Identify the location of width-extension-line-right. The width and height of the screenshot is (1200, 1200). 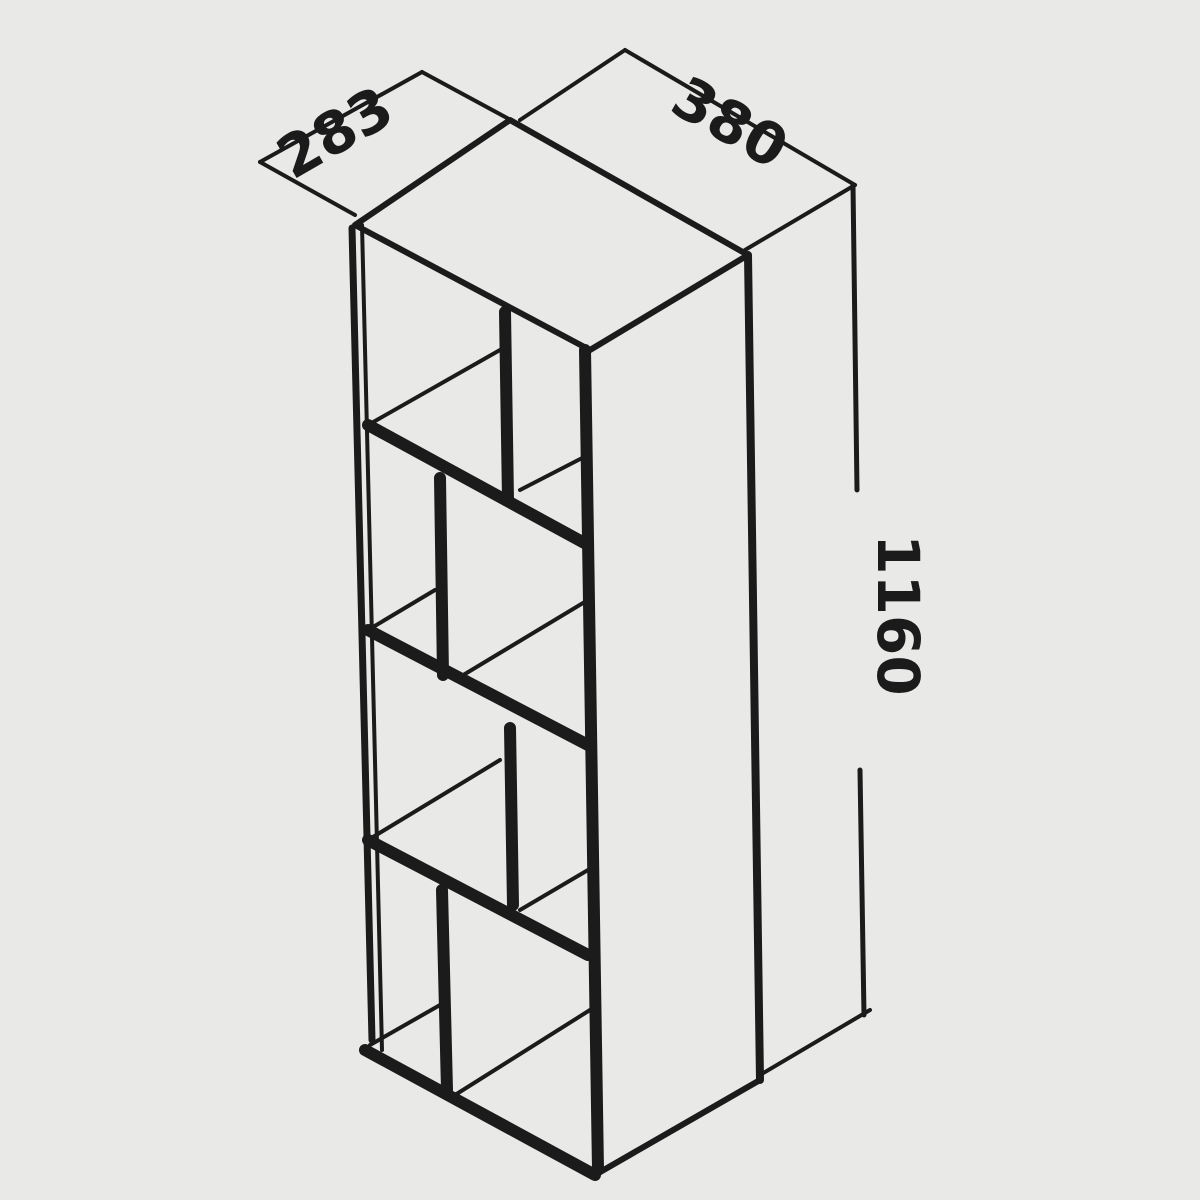
(800, 217).